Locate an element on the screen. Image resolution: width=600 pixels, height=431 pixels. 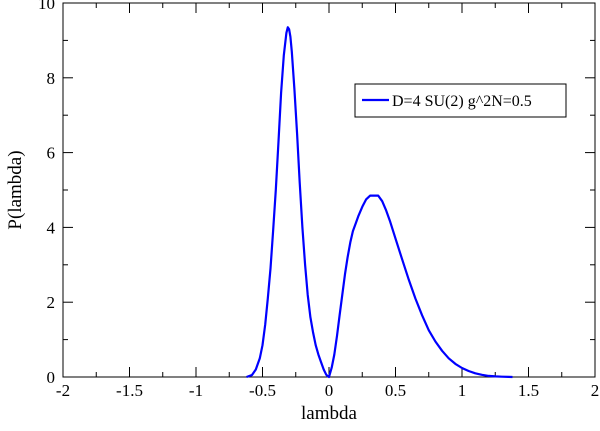
x-tick-label: 0 is located at coordinates (329, 390).